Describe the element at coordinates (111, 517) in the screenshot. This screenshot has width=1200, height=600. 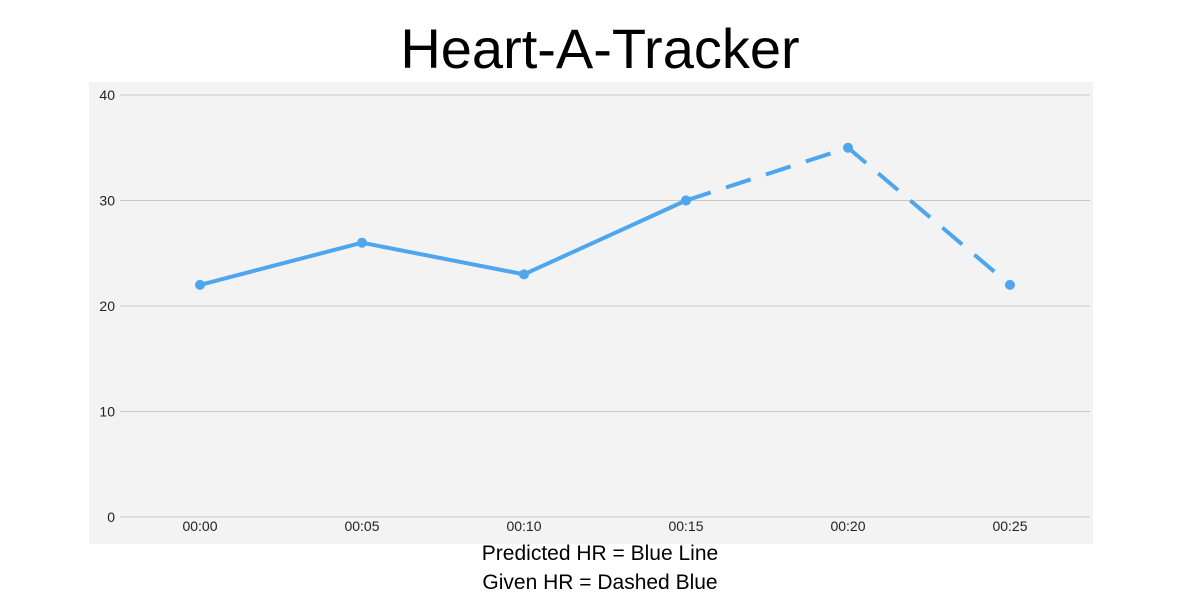
I see `y-tick-label: 0` at that location.